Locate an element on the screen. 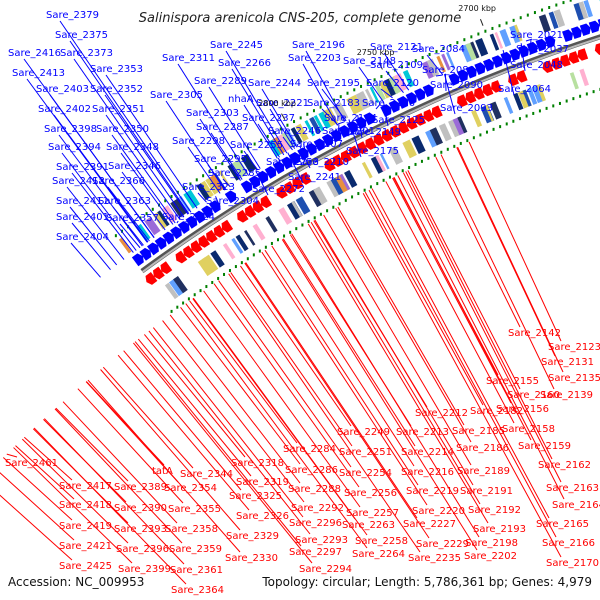 The image size is (600, 600). reverse-gene-label: Sare_2319 is located at coordinates (262, 482).